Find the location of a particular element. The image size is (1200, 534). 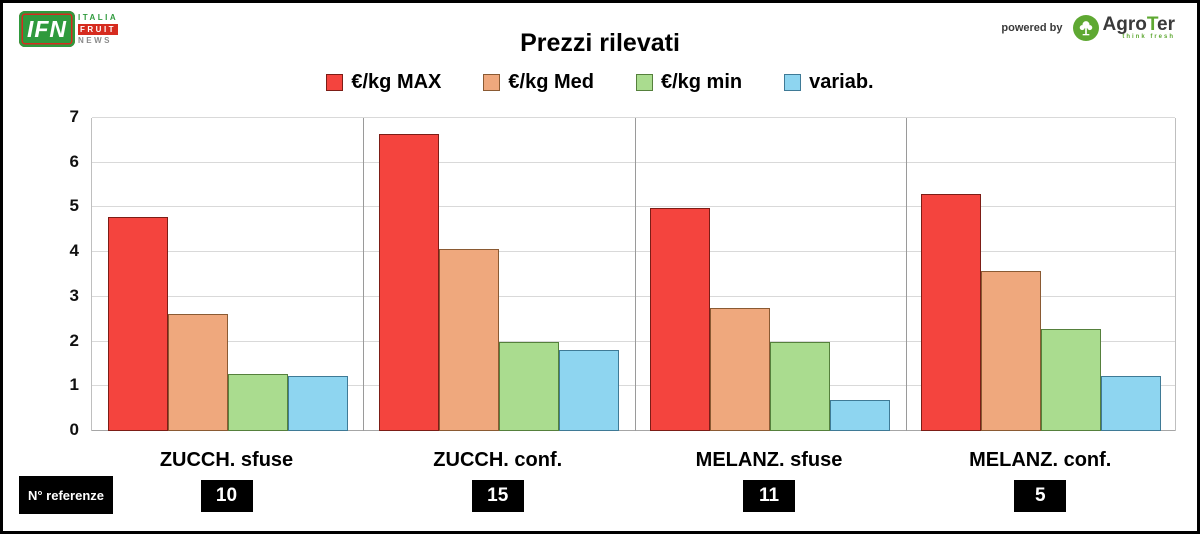

ifn-logo: IFN ITALIA FRUIT NEWS is located at coordinates (69, 29).